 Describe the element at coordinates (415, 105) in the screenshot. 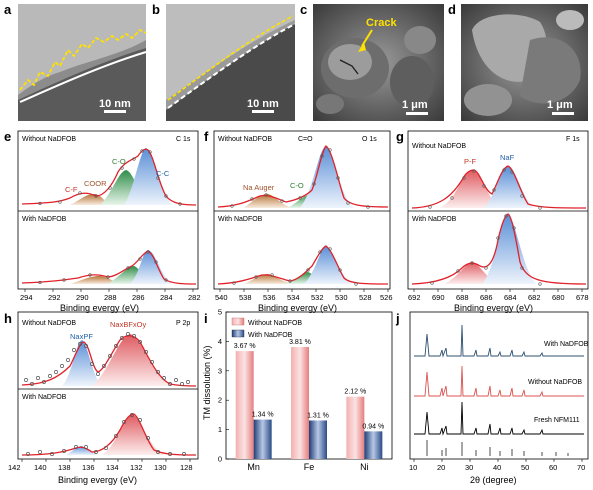

I see `scale-label-c: 1 μm` at that location.